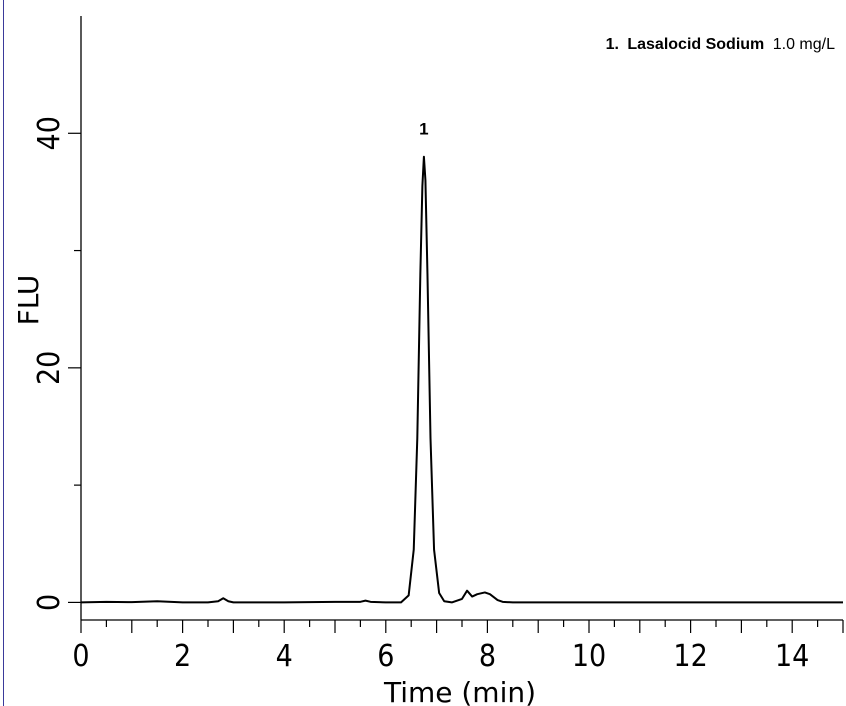 Image resolution: width=846 pixels, height=706 pixels. I want to click on legend-entry: 1. Lasalocid Sodium 1.0 mg/L, so click(721, 44).